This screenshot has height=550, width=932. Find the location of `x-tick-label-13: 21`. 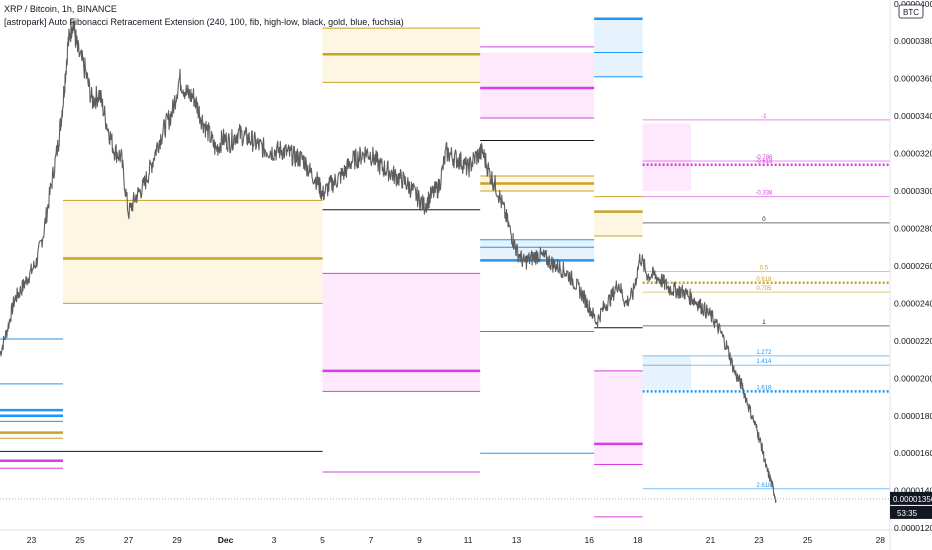

x-tick-label-13: 21 is located at coordinates (711, 540).